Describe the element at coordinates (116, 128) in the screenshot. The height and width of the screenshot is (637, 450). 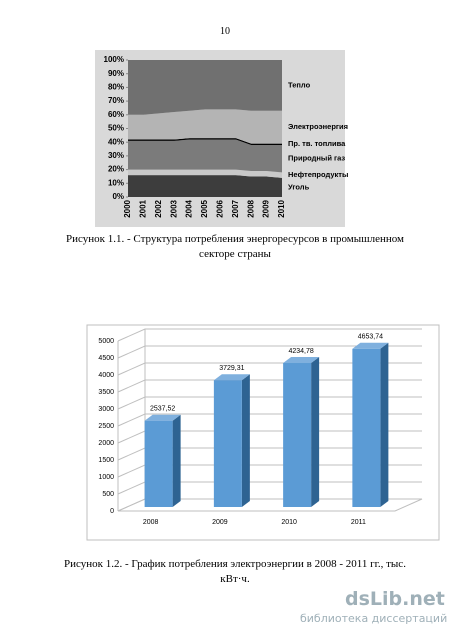
I see `y-tick-label: 50%` at that location.